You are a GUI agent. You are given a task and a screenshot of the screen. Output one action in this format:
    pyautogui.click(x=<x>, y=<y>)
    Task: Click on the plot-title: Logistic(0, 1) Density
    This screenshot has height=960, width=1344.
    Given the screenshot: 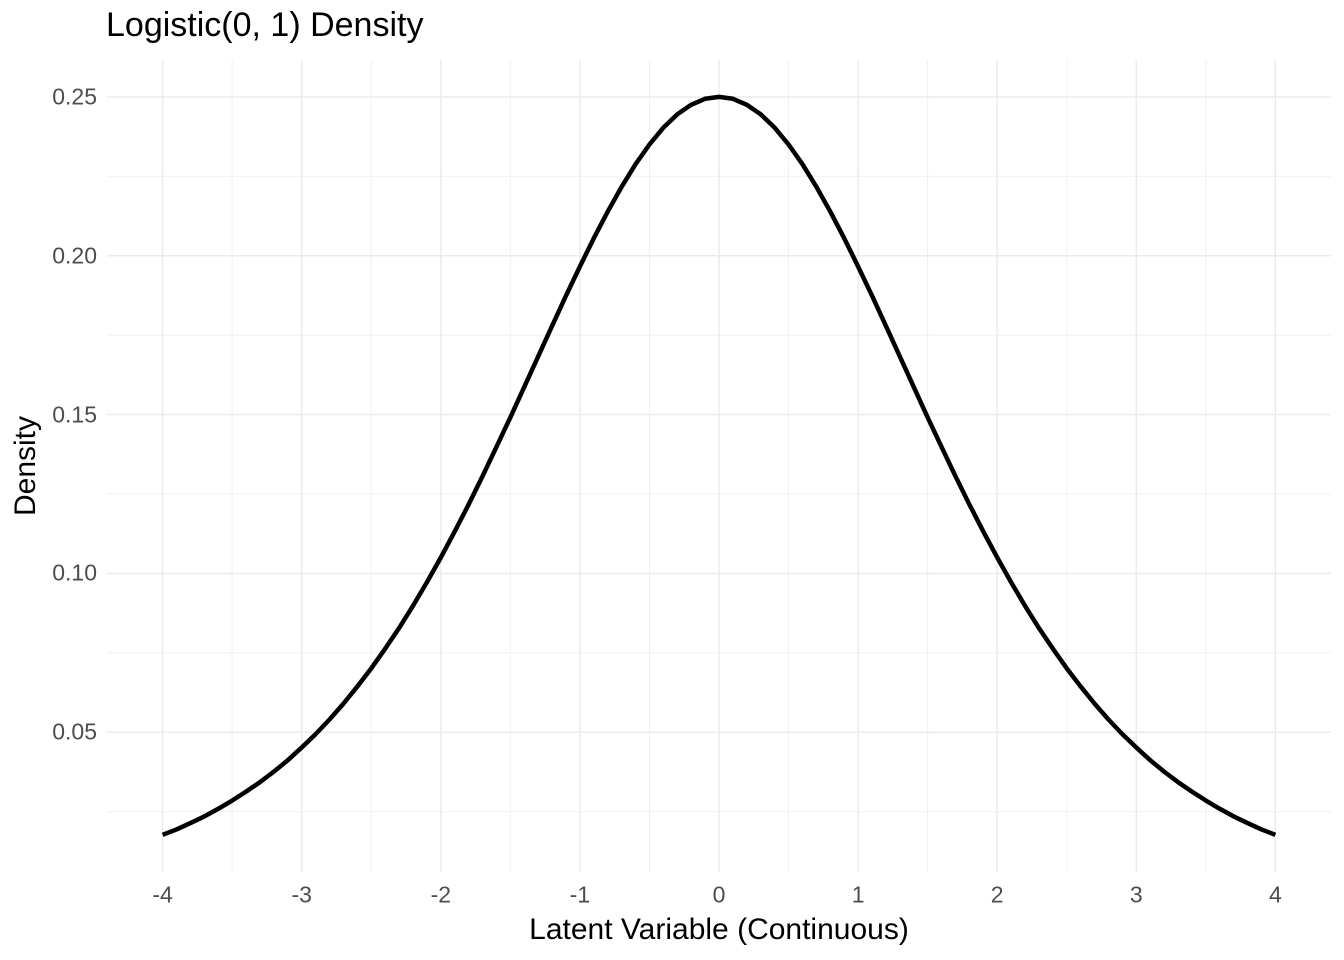 What is the action you would take?
    pyautogui.click(x=265, y=25)
    